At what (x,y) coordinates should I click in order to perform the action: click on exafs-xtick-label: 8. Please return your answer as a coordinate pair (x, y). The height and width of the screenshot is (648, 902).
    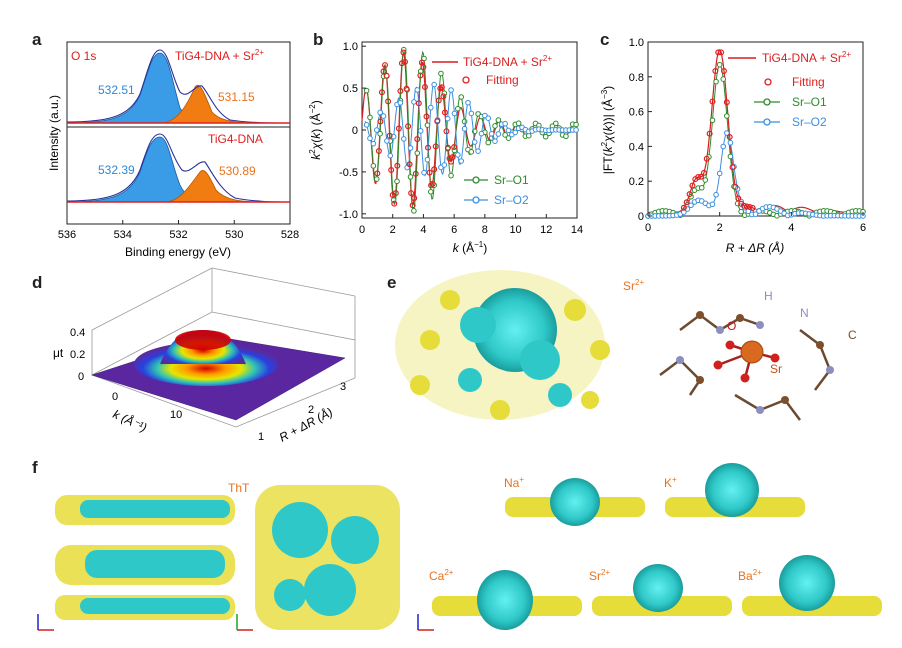
    Looking at the image, I should click on (485, 230).